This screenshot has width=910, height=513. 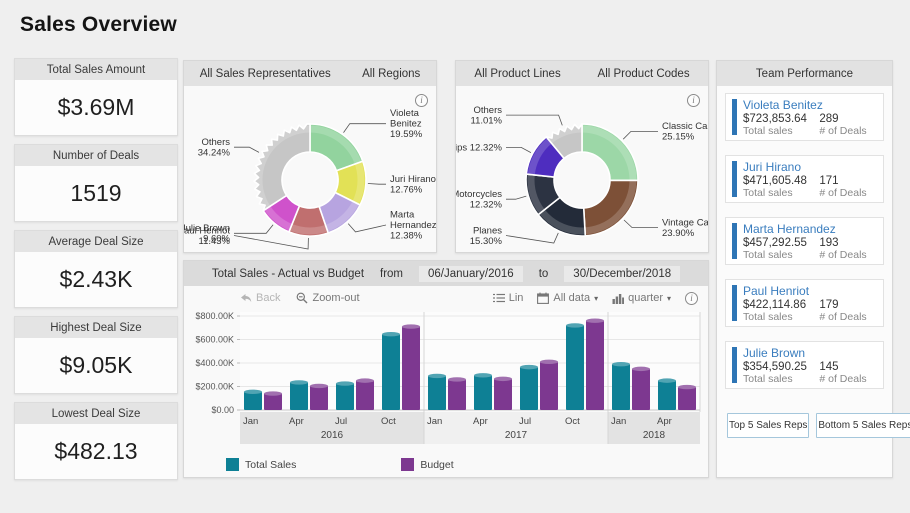 I want to click on donut-label: 11.01%, so click(x=486, y=120).